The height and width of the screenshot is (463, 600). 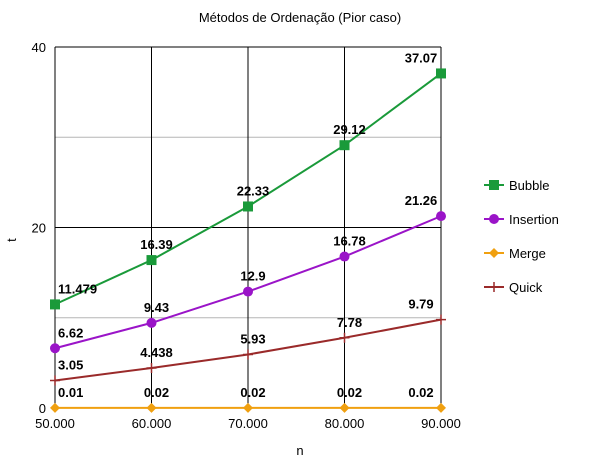 What do you see at coordinates (42, 408) in the screenshot?
I see `y-tick-label: 0` at bounding box center [42, 408].